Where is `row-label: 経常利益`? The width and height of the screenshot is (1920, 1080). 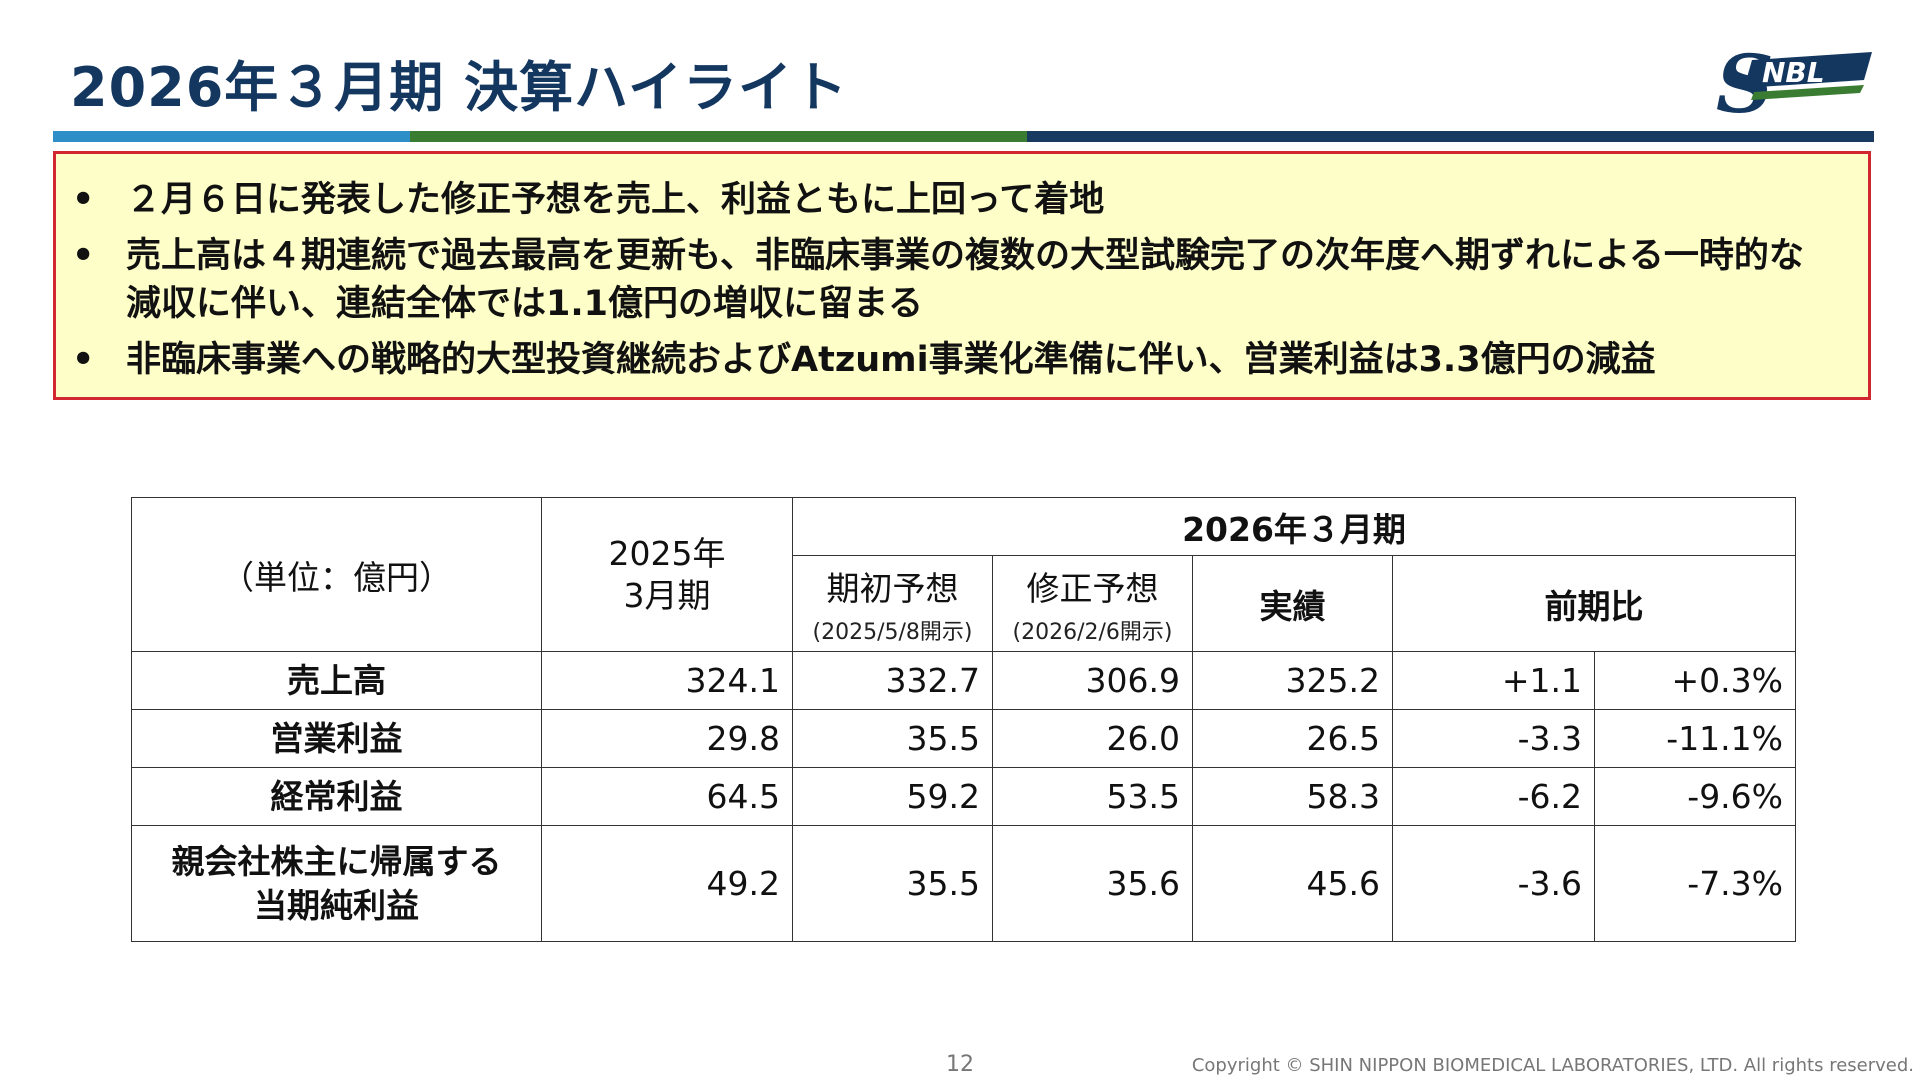 row-label: 経常利益 is located at coordinates (336, 796).